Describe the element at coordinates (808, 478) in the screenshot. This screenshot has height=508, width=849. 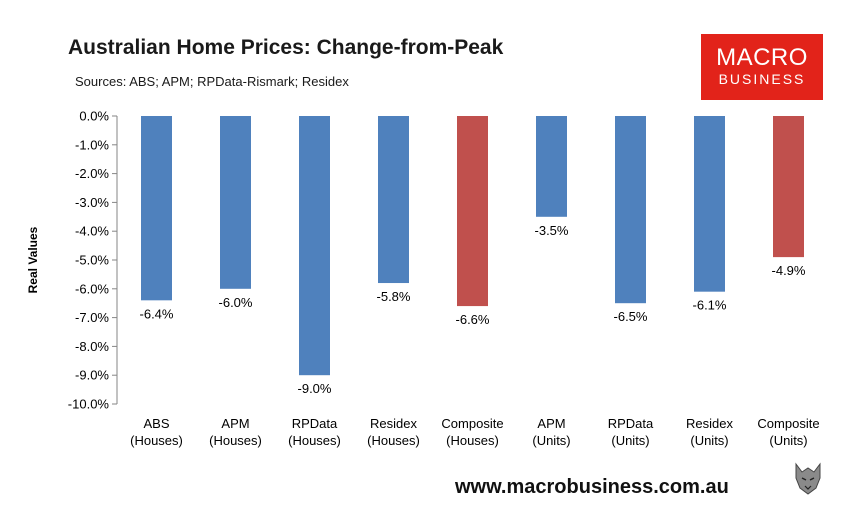
I see `wolf-mascot-icon` at that location.